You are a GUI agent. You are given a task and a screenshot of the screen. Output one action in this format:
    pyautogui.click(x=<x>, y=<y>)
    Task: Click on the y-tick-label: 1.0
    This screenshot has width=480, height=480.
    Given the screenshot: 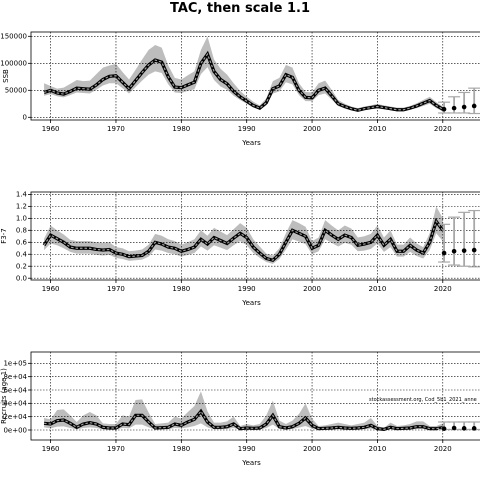 What is the action you would take?
    pyautogui.click(x=21, y=219)
    